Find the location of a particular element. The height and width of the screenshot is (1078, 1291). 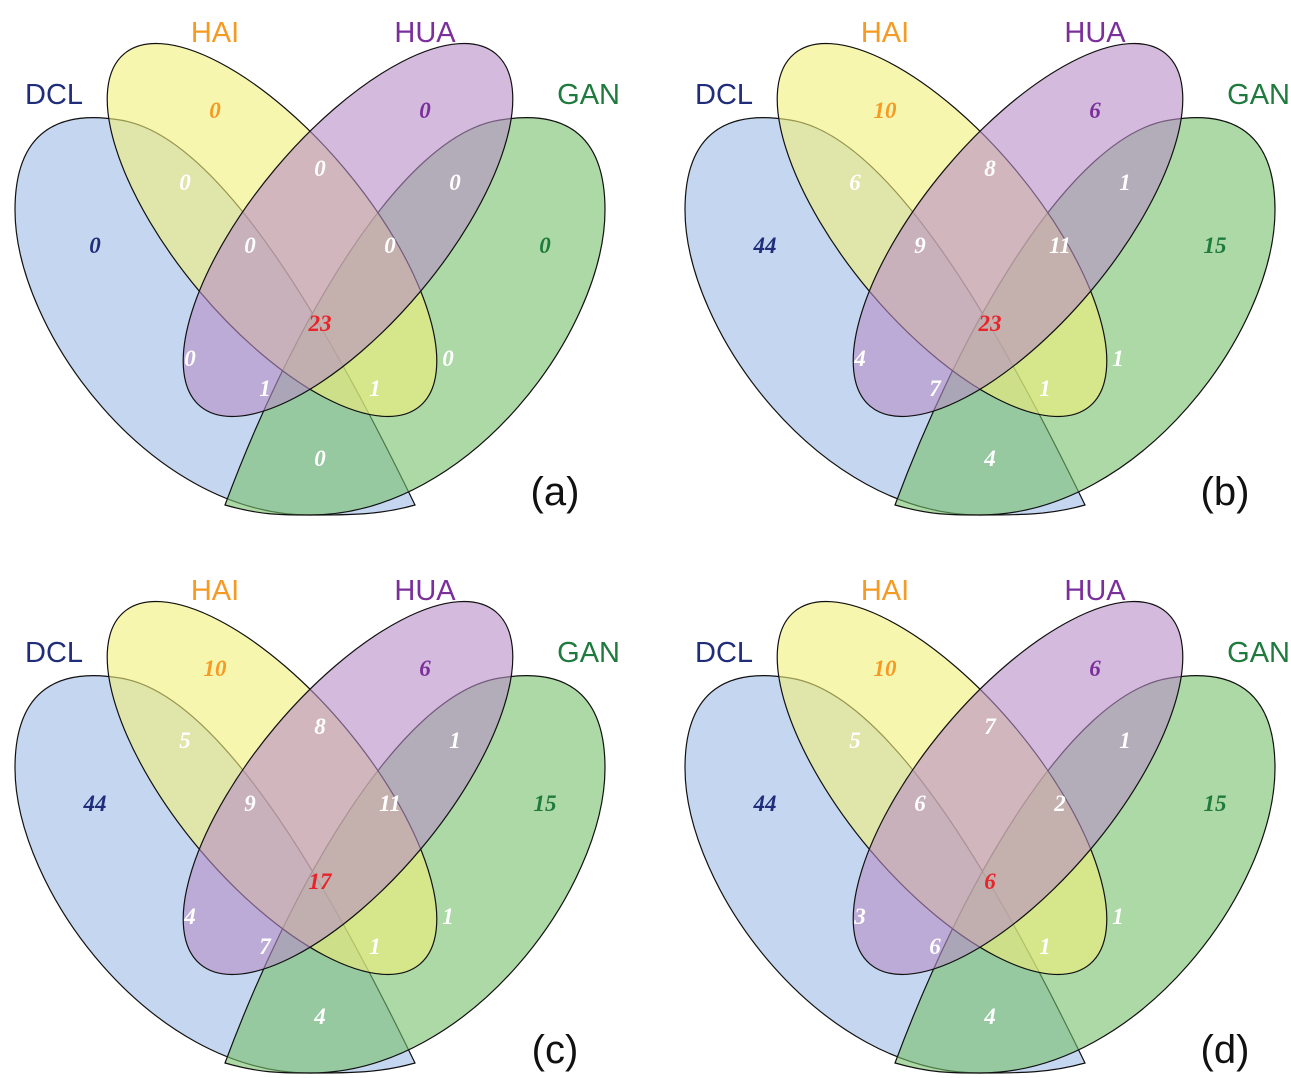

region-count-dcl-hua: 3 is located at coordinates (859, 916).